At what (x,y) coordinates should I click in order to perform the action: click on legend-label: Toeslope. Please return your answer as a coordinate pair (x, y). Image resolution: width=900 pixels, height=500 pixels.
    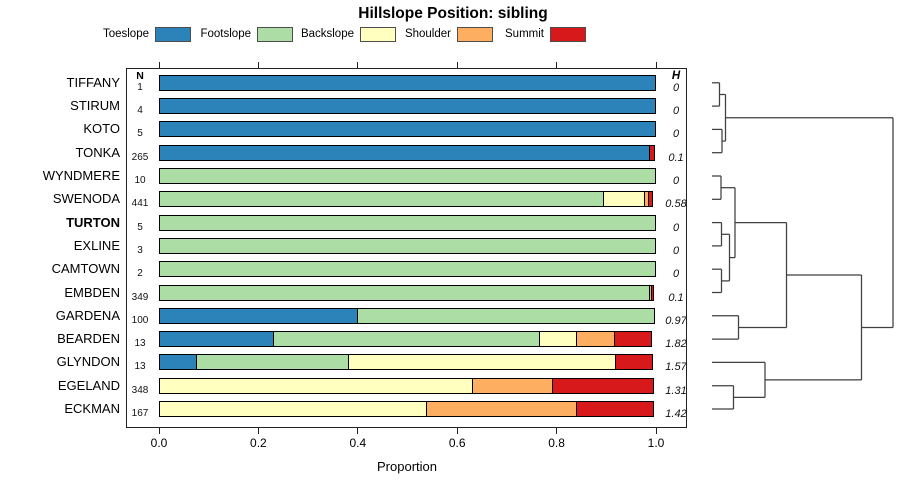
    Looking at the image, I should click on (125, 34).